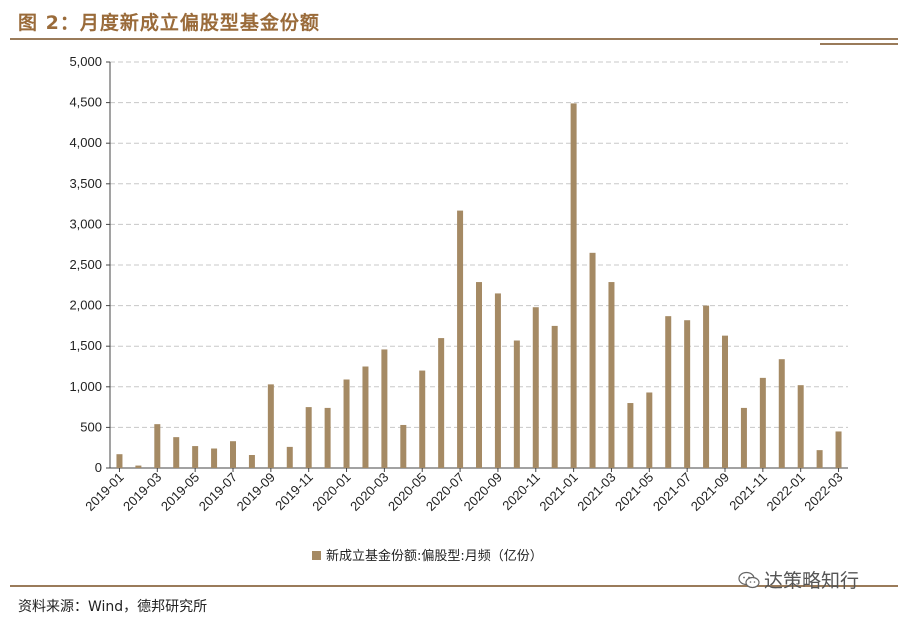  Describe the element at coordinates (104, 492) in the screenshot. I see `x-tick-label: 2019-01` at that location.